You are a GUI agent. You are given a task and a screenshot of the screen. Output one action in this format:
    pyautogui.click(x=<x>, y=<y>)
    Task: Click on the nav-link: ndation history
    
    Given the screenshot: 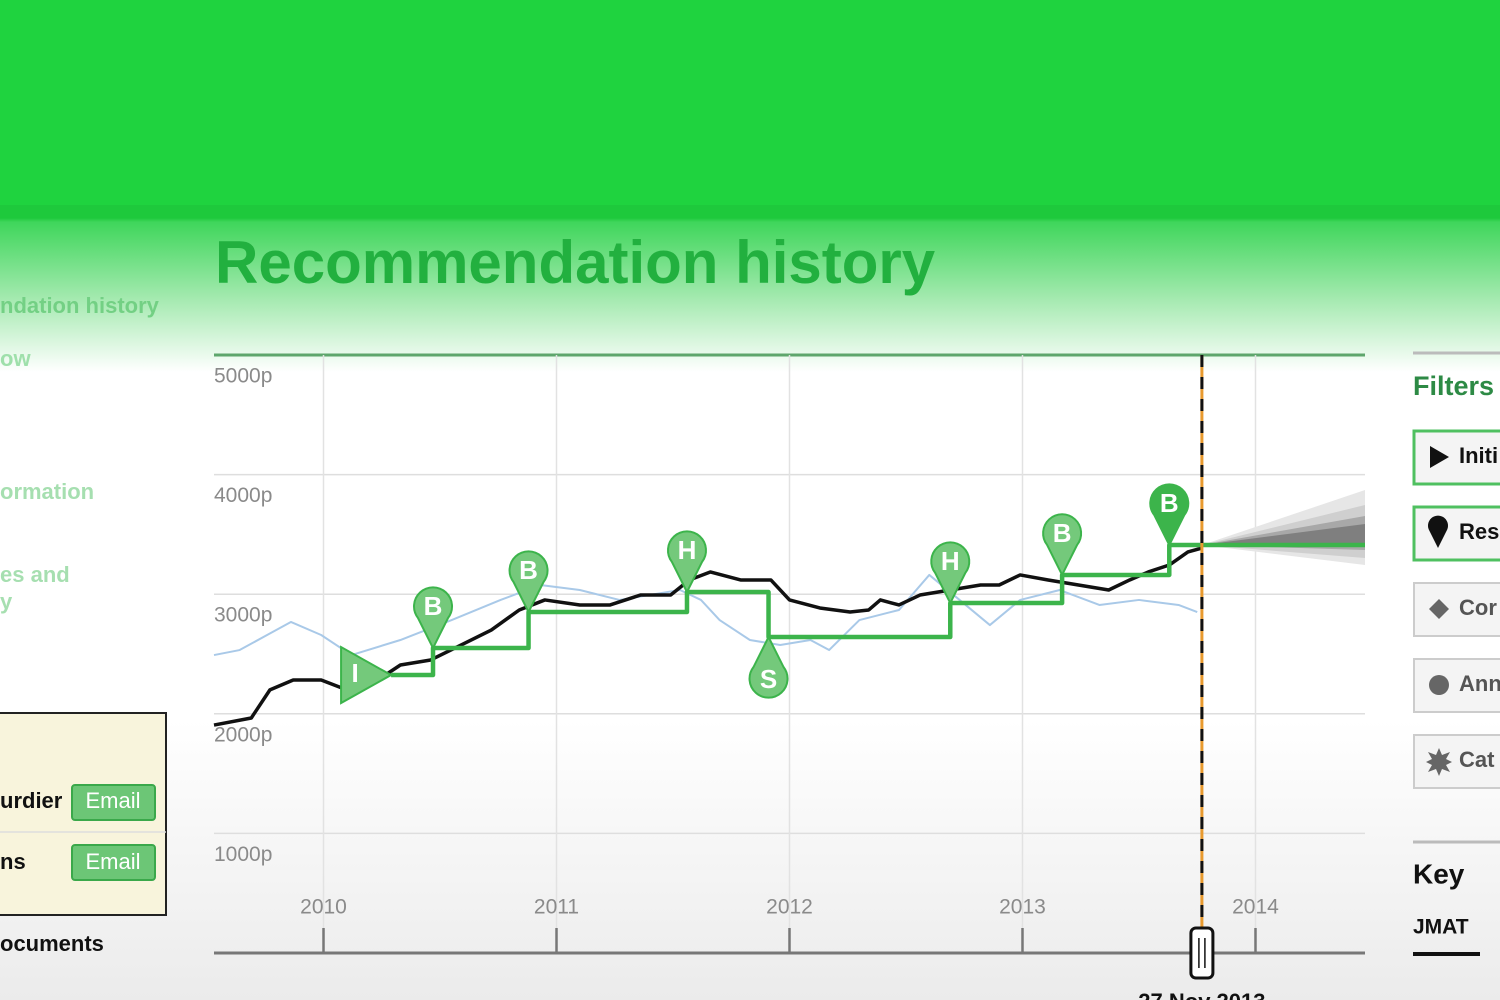 What is the action you would take?
    pyautogui.click(x=80, y=305)
    